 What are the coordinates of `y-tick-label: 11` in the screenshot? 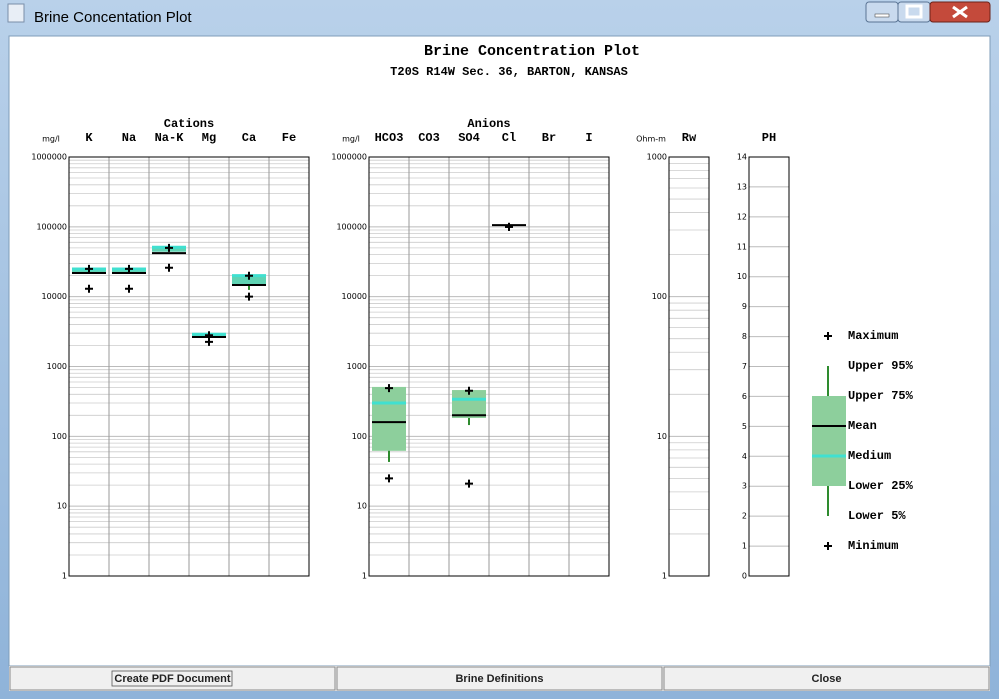 It's located at (742, 246).